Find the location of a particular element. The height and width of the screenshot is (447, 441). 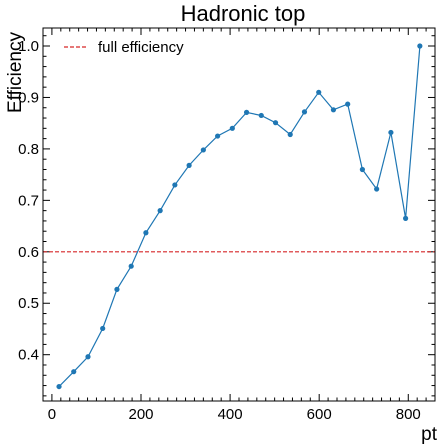

y-tick-label: 0.5 is located at coordinates (28, 303).